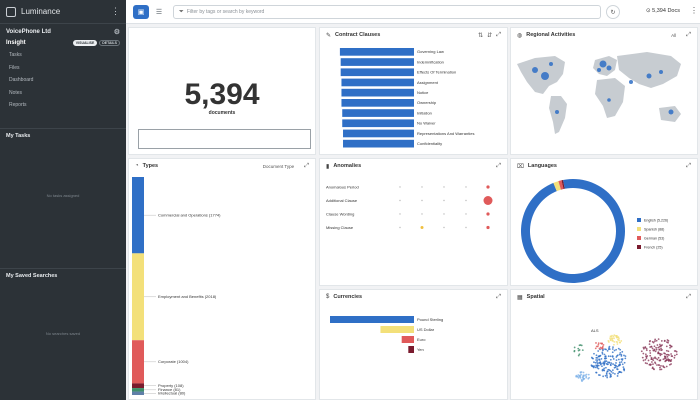  Describe the element at coordinates (63, 12) in the screenshot. I see `logo-row: Luminance ⋮` at that location.